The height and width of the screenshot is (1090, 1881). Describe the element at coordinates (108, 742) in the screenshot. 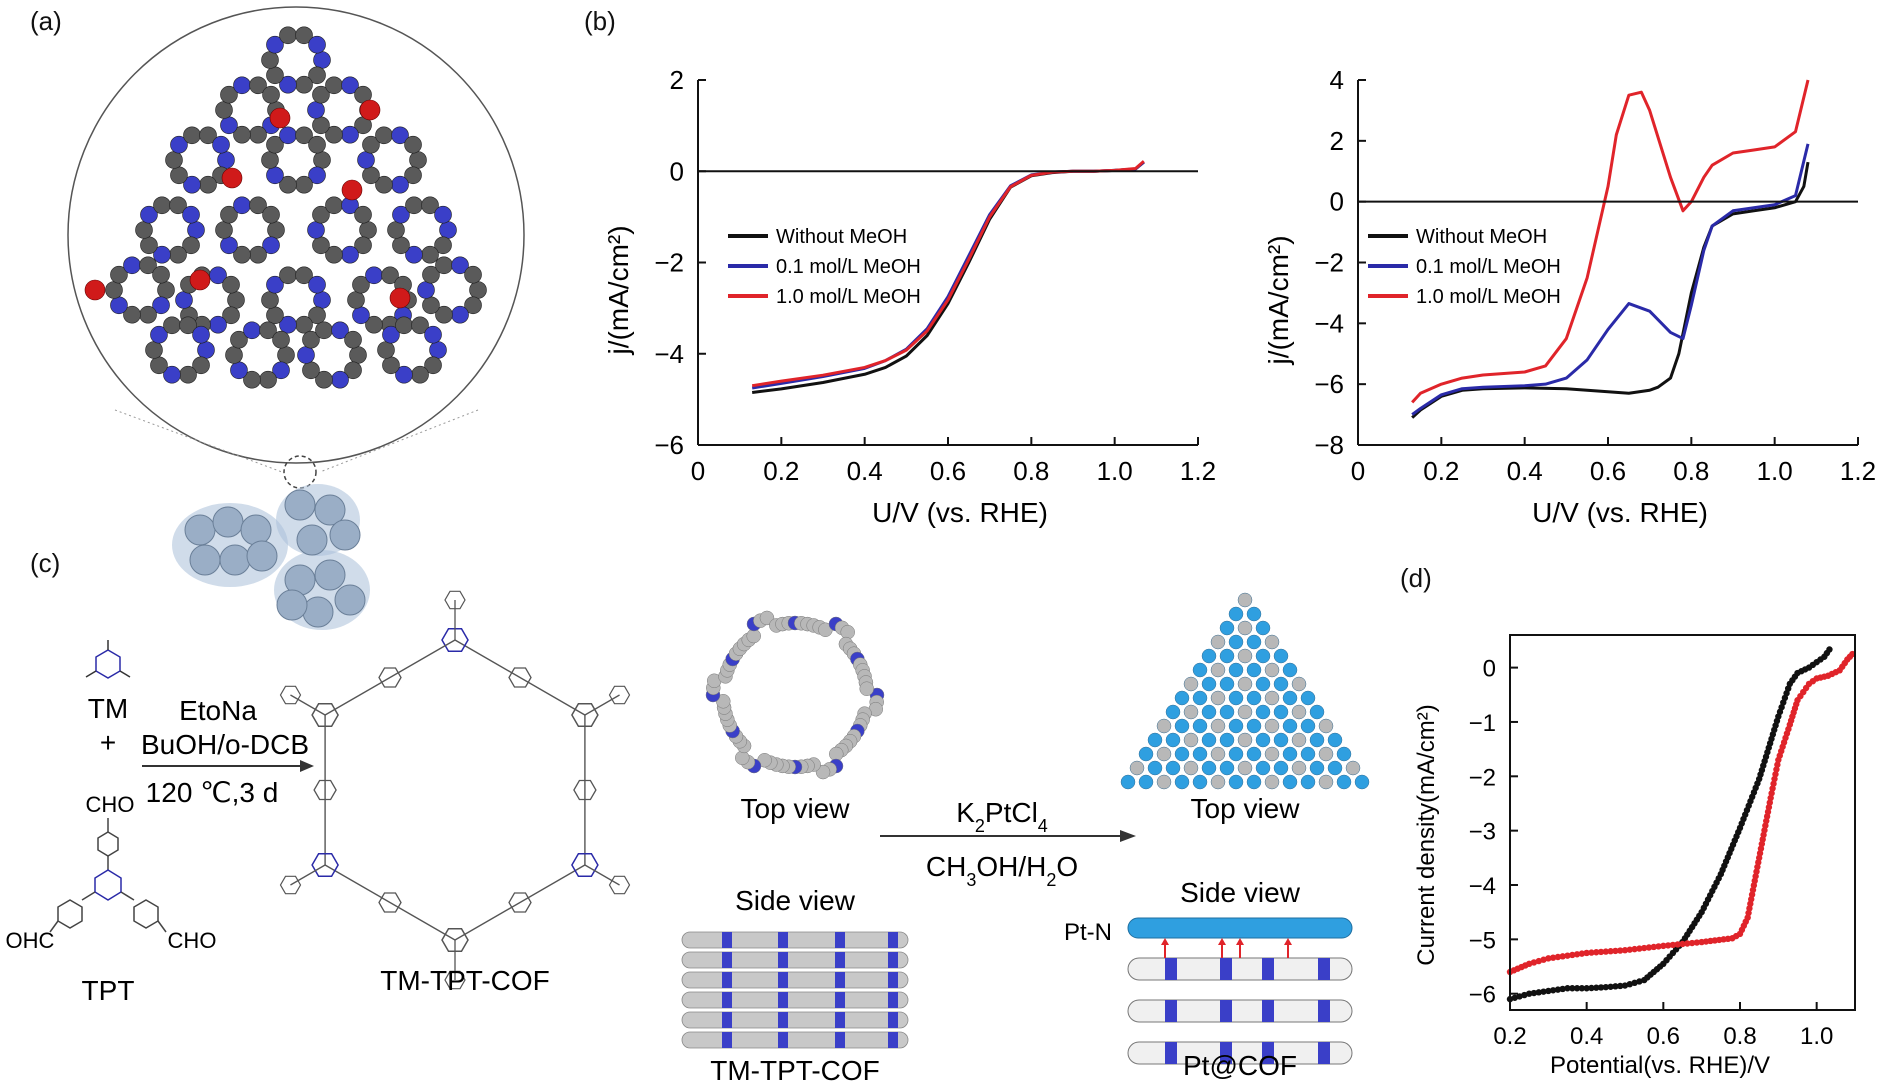

I see `plus-sign: +` at that location.